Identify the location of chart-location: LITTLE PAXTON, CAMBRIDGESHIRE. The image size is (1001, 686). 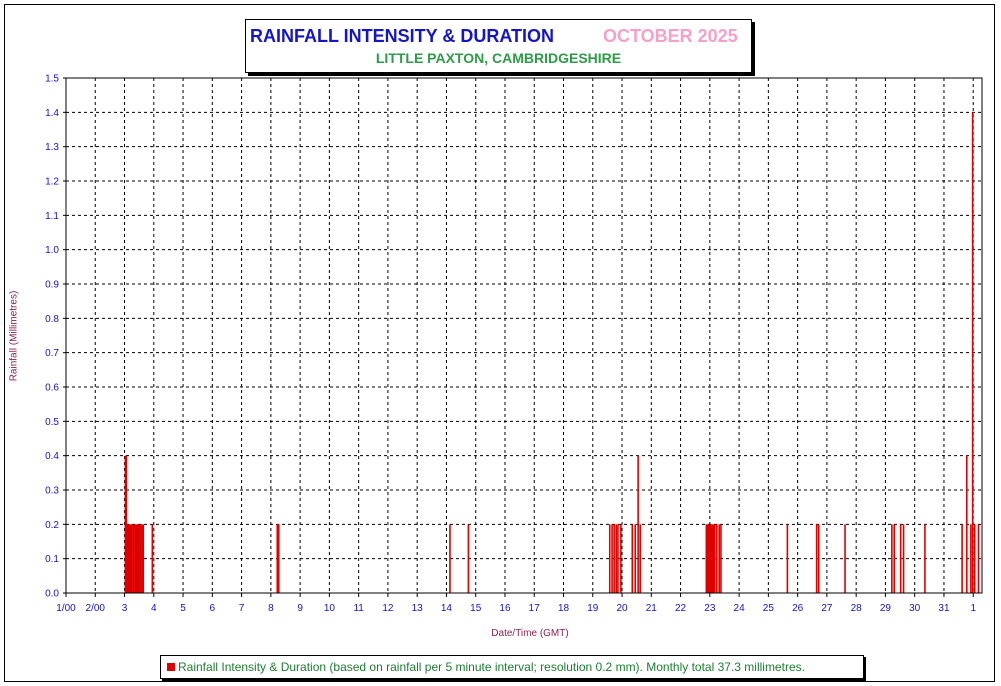
(498, 58).